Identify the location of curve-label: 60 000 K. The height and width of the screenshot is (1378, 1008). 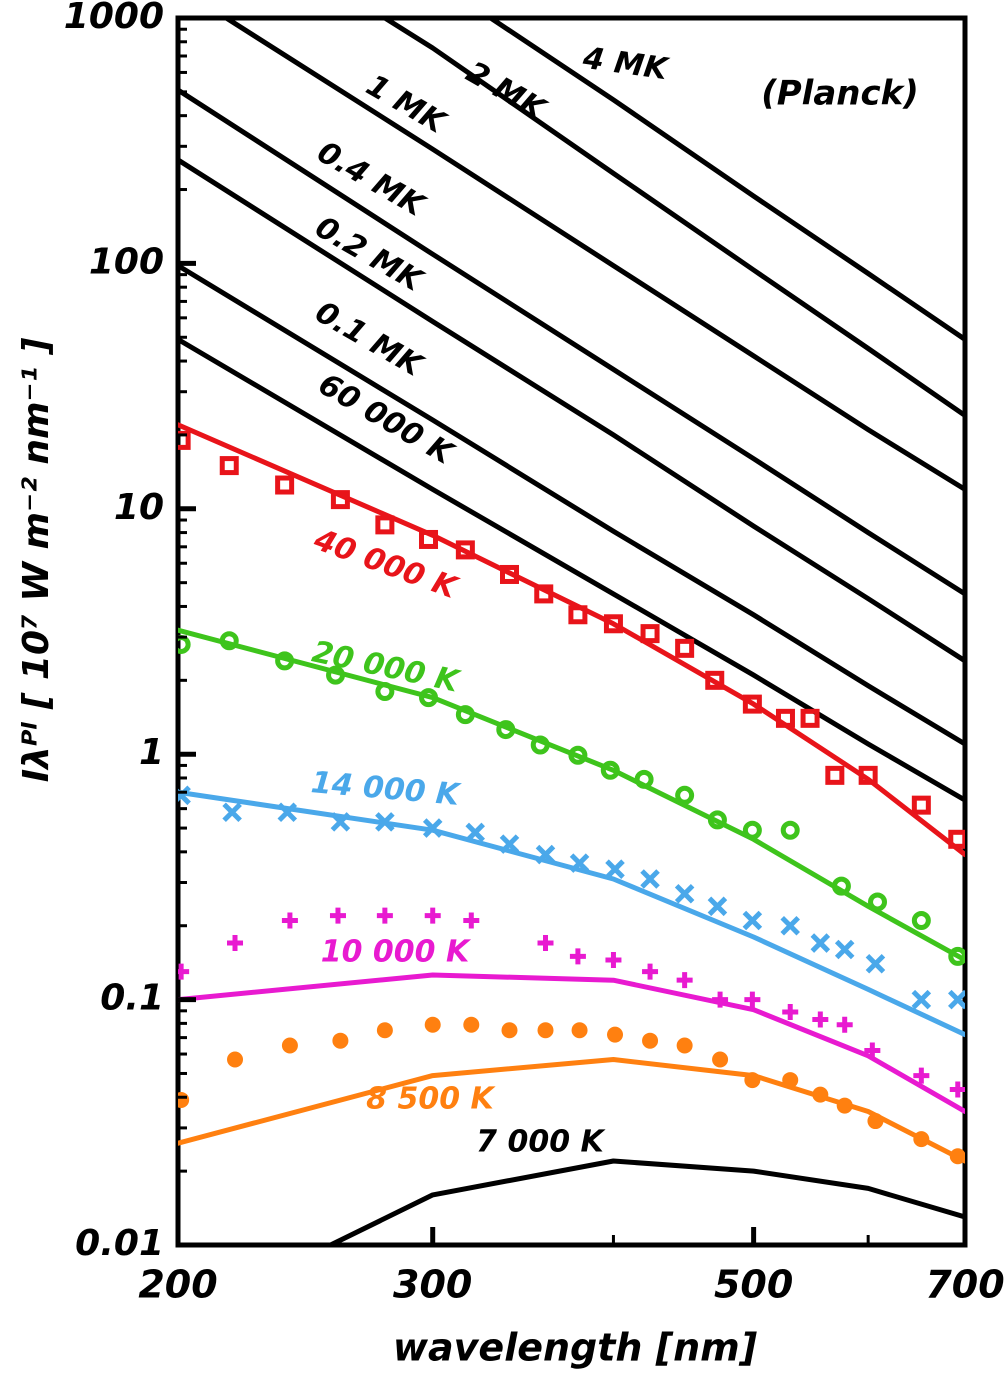
(386, 420).